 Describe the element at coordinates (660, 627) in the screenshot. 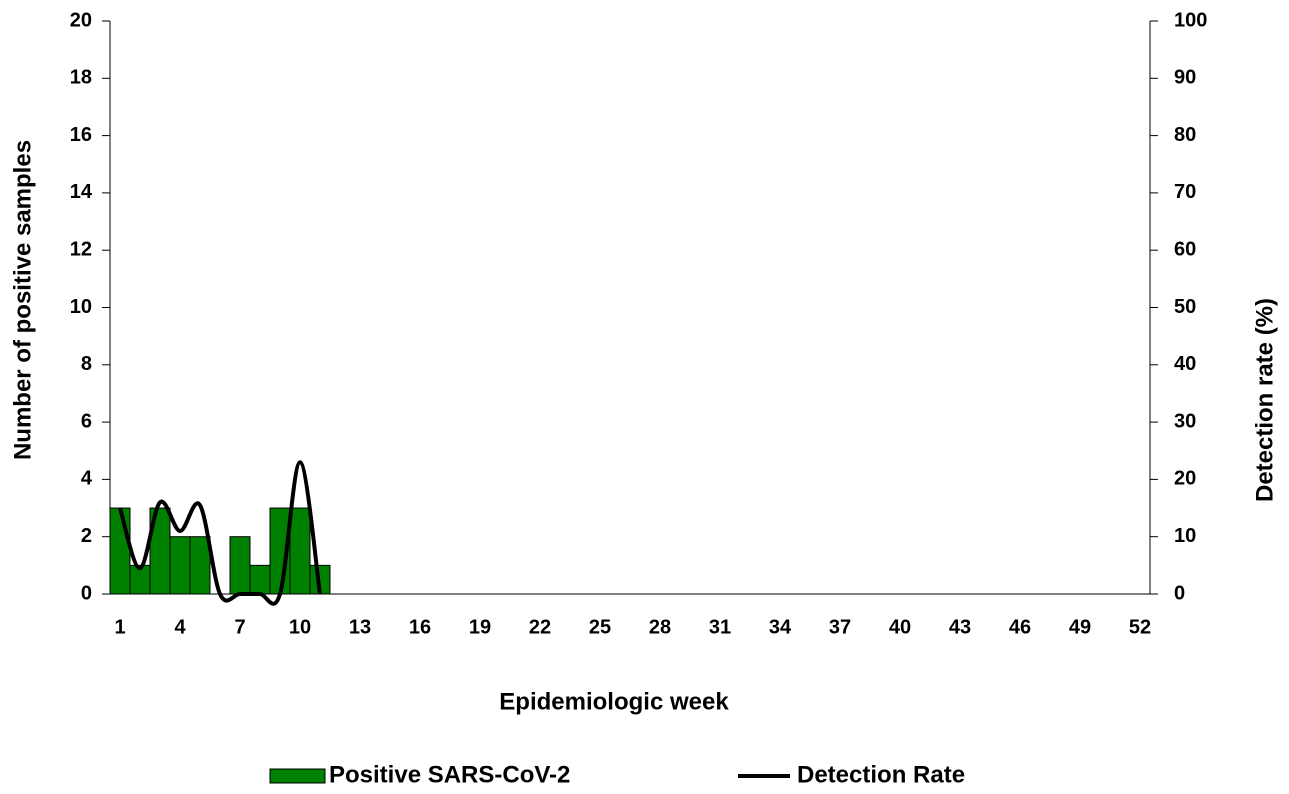

I see `x-tick-label: 28` at that location.